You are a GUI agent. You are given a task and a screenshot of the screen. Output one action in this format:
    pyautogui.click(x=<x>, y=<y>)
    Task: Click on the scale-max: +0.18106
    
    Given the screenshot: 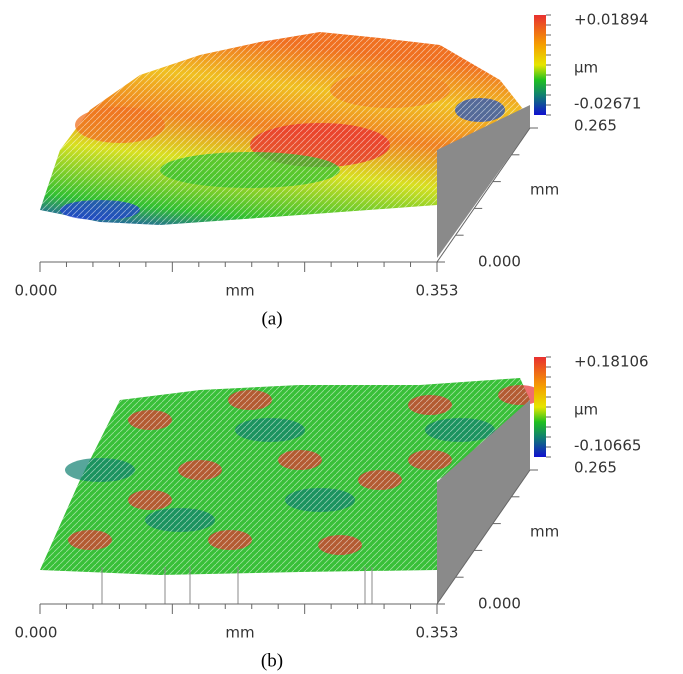 What is the action you would take?
    pyautogui.click(x=611, y=362)
    